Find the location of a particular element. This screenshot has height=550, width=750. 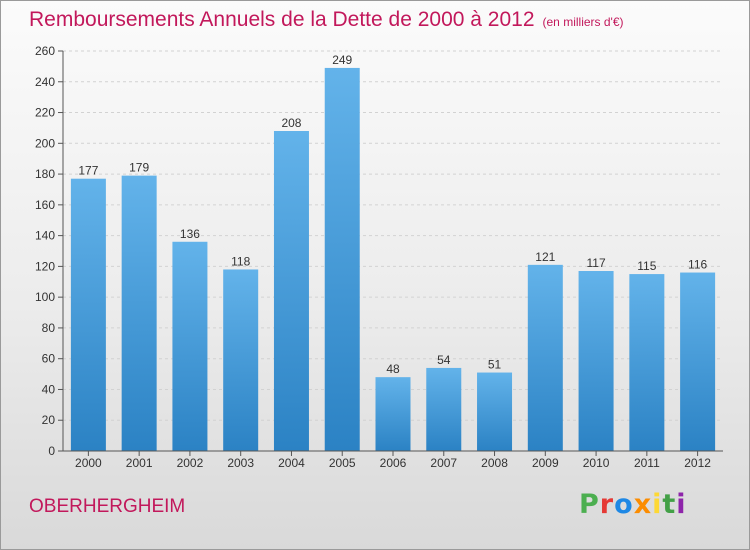

x-tick-label: 2009 is located at coordinates (545, 463).